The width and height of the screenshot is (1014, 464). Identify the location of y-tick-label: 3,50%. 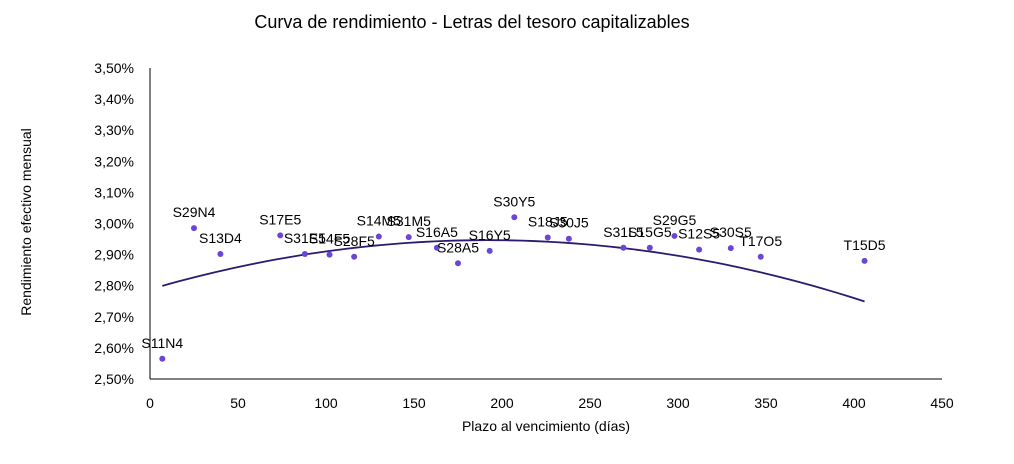
(114, 68).